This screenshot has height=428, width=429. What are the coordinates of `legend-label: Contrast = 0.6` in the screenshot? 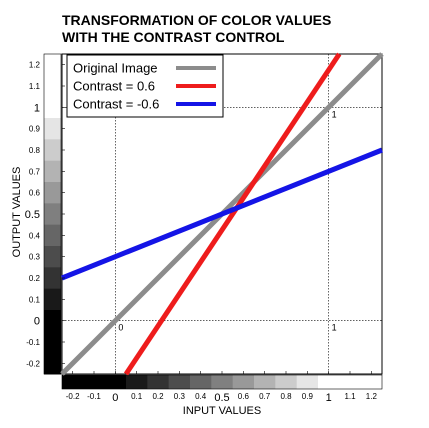 It's located at (114, 86).